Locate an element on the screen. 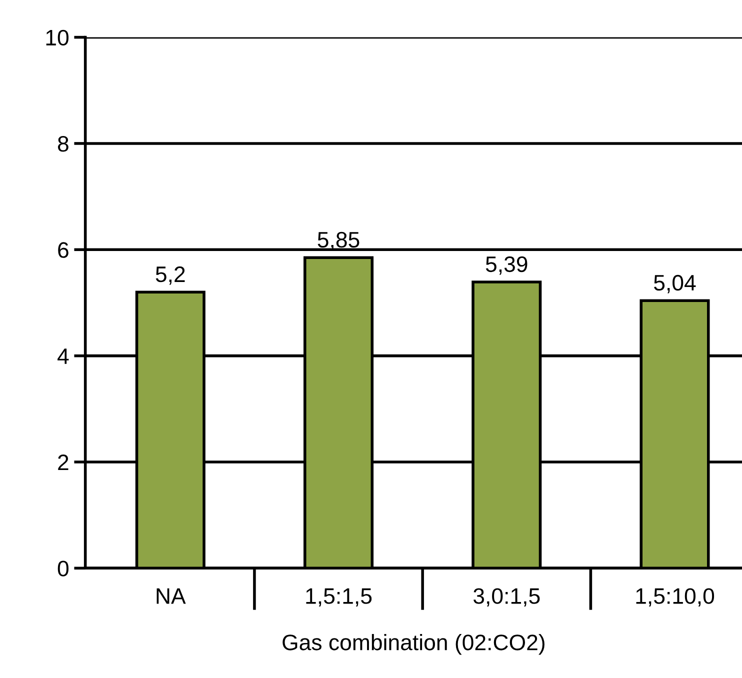 Image resolution: width=742 pixels, height=678 pixels. y-tick-label: 0 is located at coordinates (63, 568).